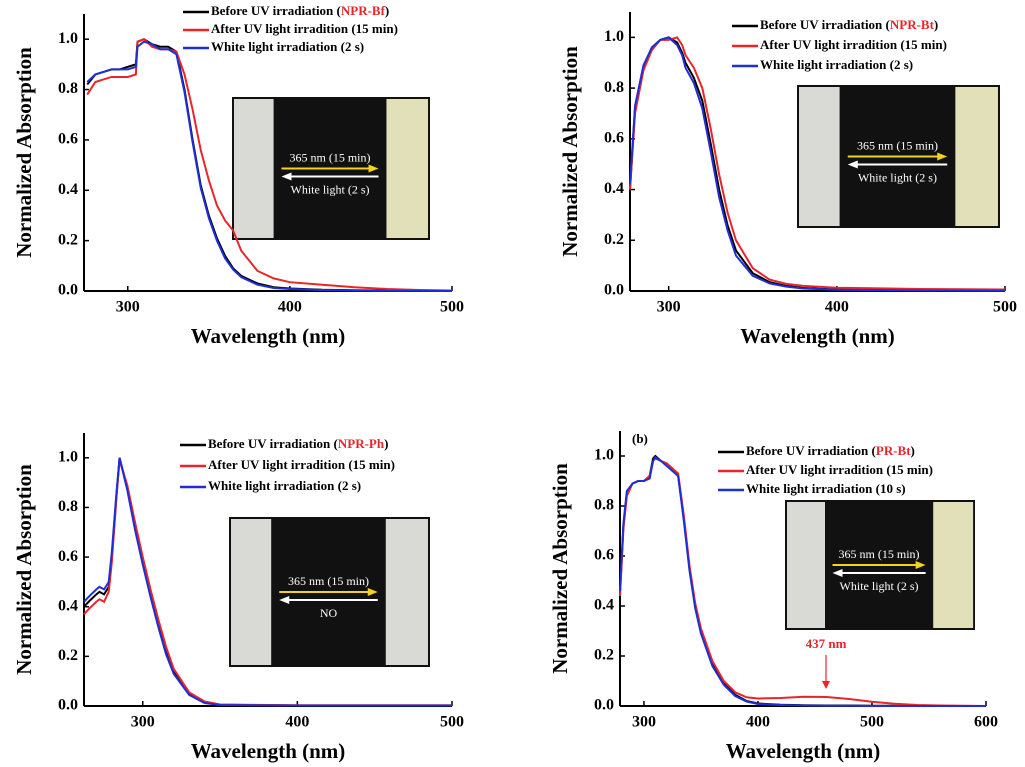 The image size is (1025, 767). What do you see at coordinates (300, 10) in the screenshot?
I see `legend-label: Before UV irradiation (NPR-Bf)` at bounding box center [300, 10].